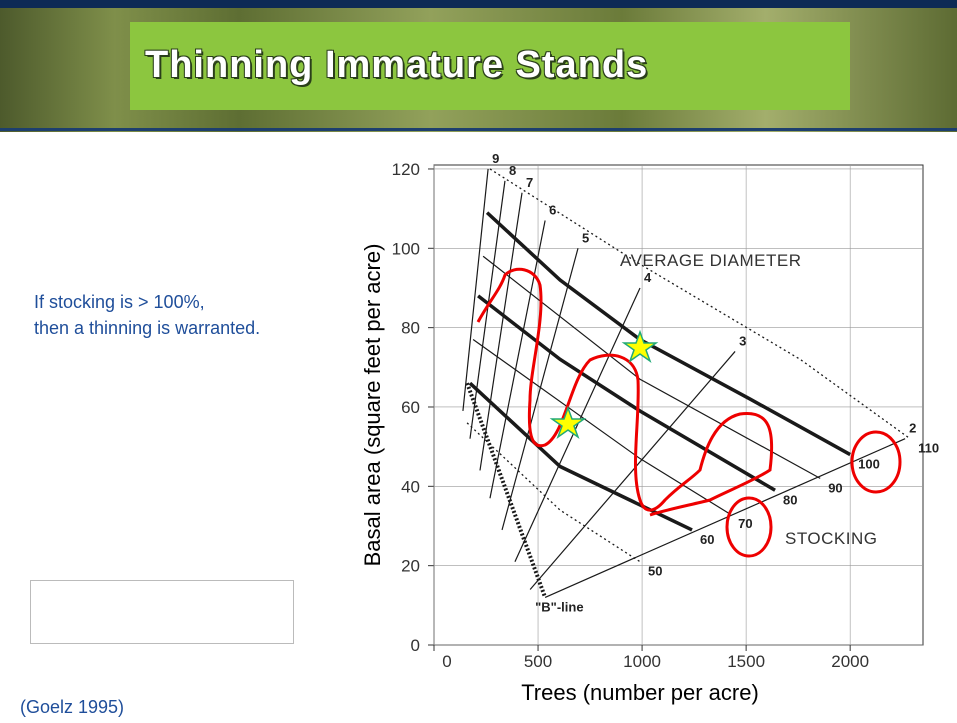  Describe the element at coordinates (410, 328) in the screenshot. I see `y-tick-label: 80` at that location.